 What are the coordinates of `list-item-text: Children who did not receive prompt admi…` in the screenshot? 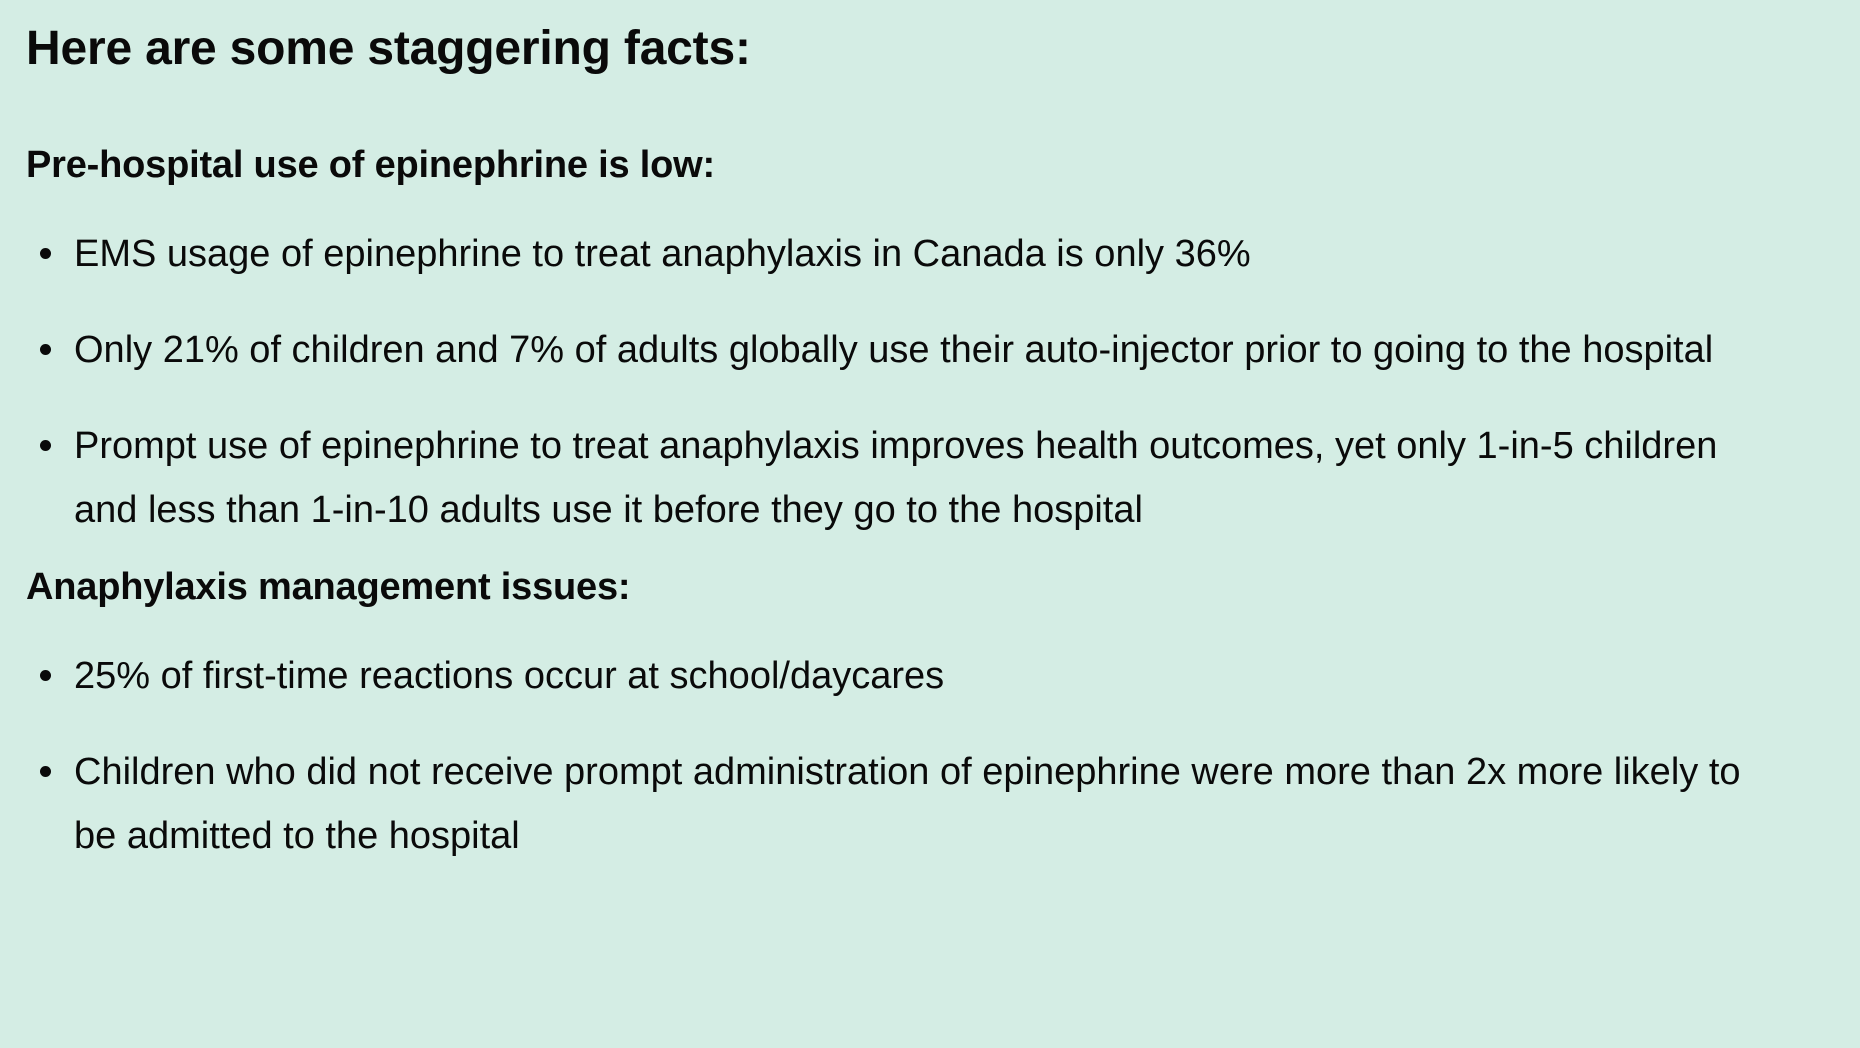 It's located at (907, 804).